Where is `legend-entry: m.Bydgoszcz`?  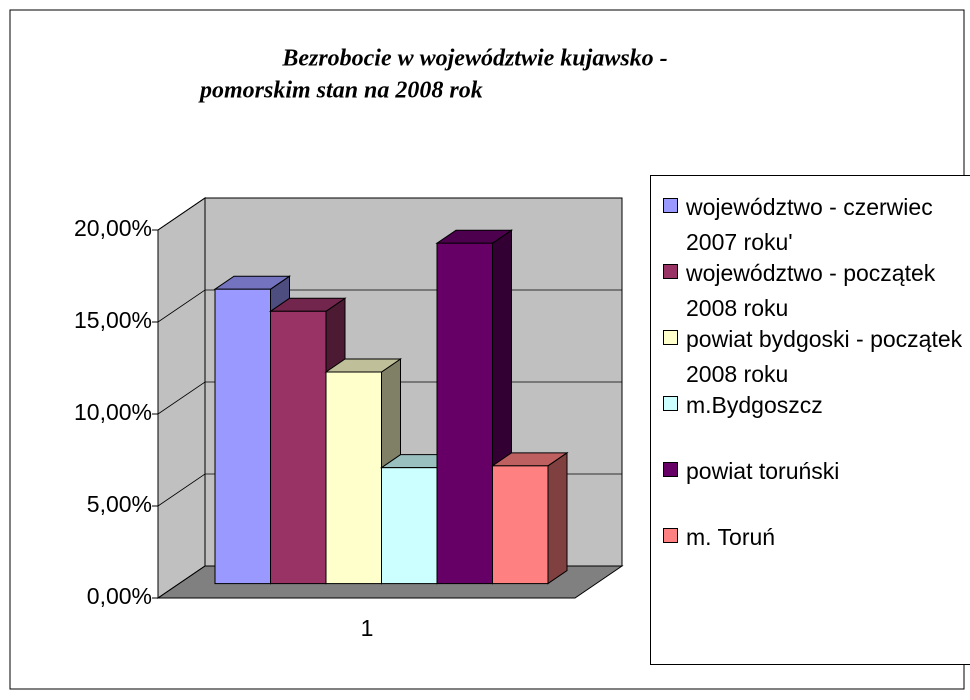
legend-entry: m.Bydgoszcz is located at coordinates (813, 405).